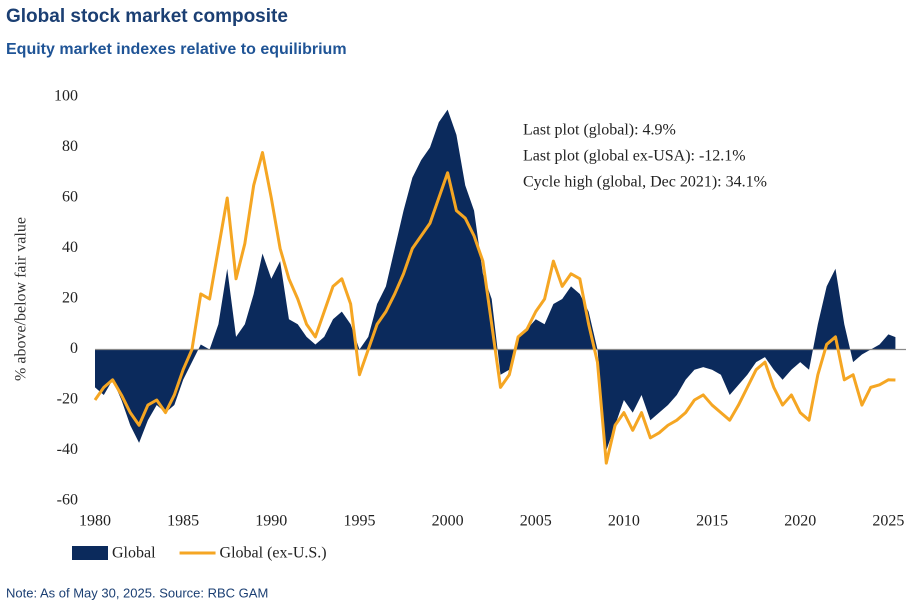 This screenshot has height=607, width=921. Describe the element at coordinates (67, 500) in the screenshot. I see `y-tick-label: -60` at that location.